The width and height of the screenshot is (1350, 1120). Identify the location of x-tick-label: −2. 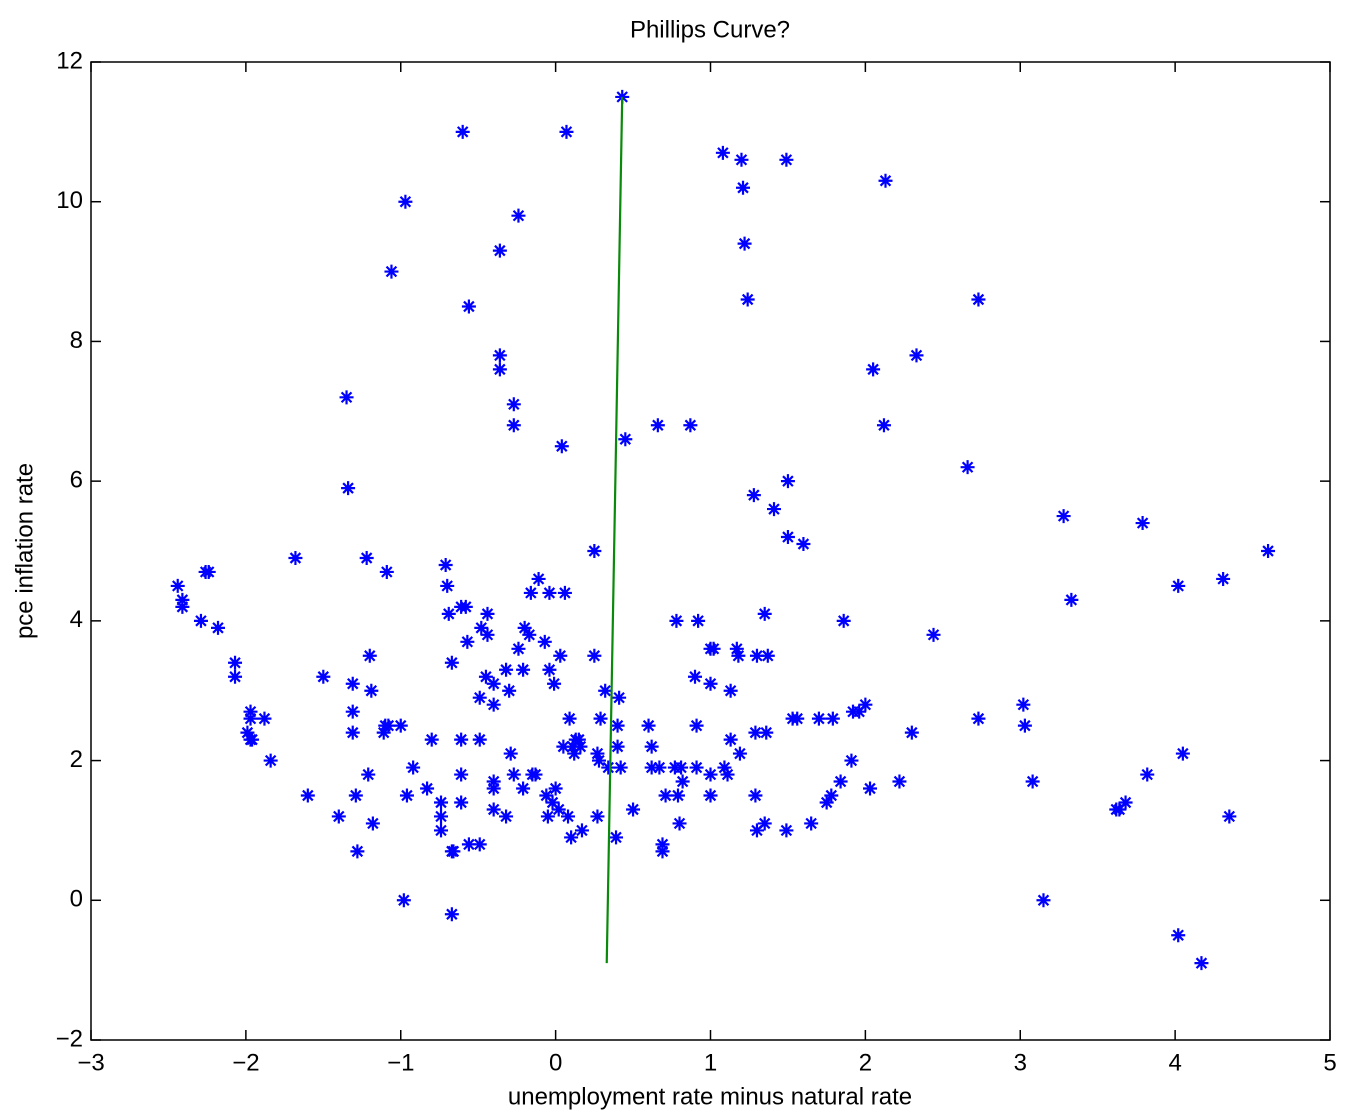
(245, 1062).